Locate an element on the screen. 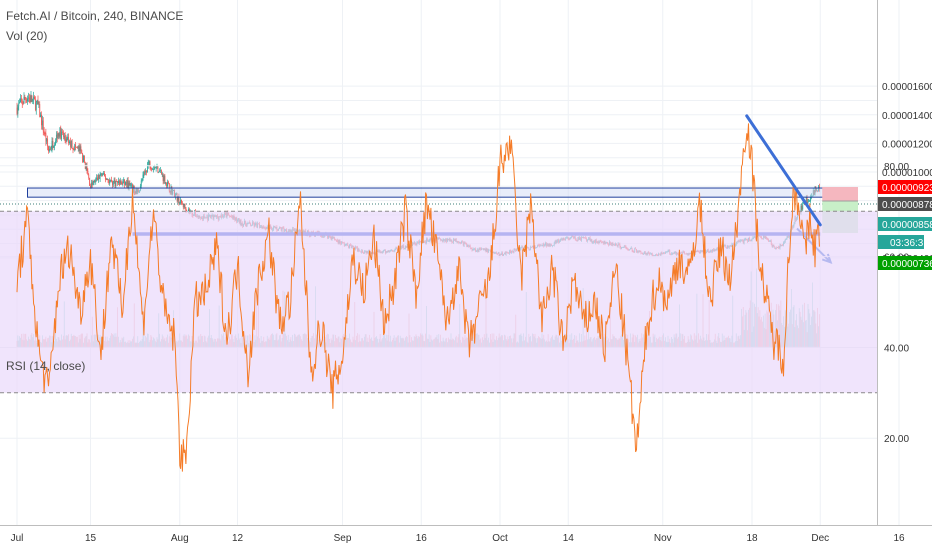 This screenshot has width=932, height=550. time-axis-label: Oct is located at coordinates (500, 538).